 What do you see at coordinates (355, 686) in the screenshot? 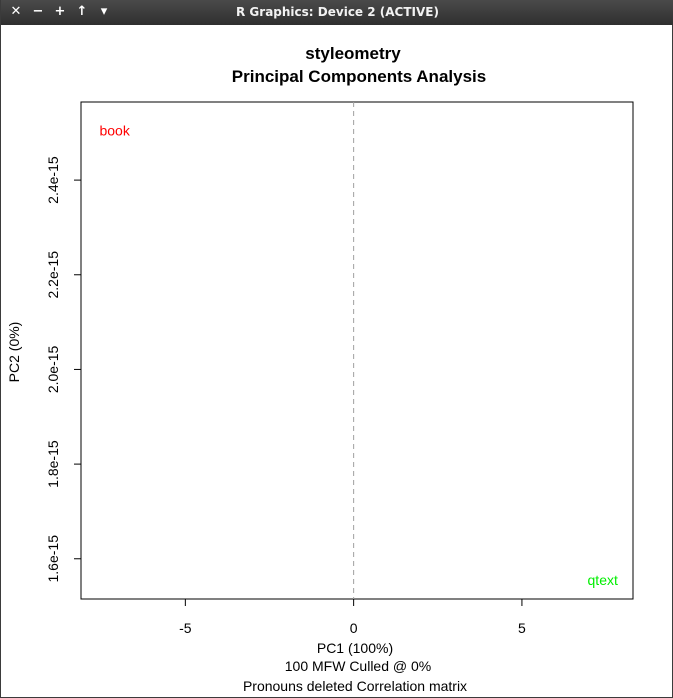
I see `footer-line-2: Pronouns deleted Correlation matrix` at bounding box center [355, 686].